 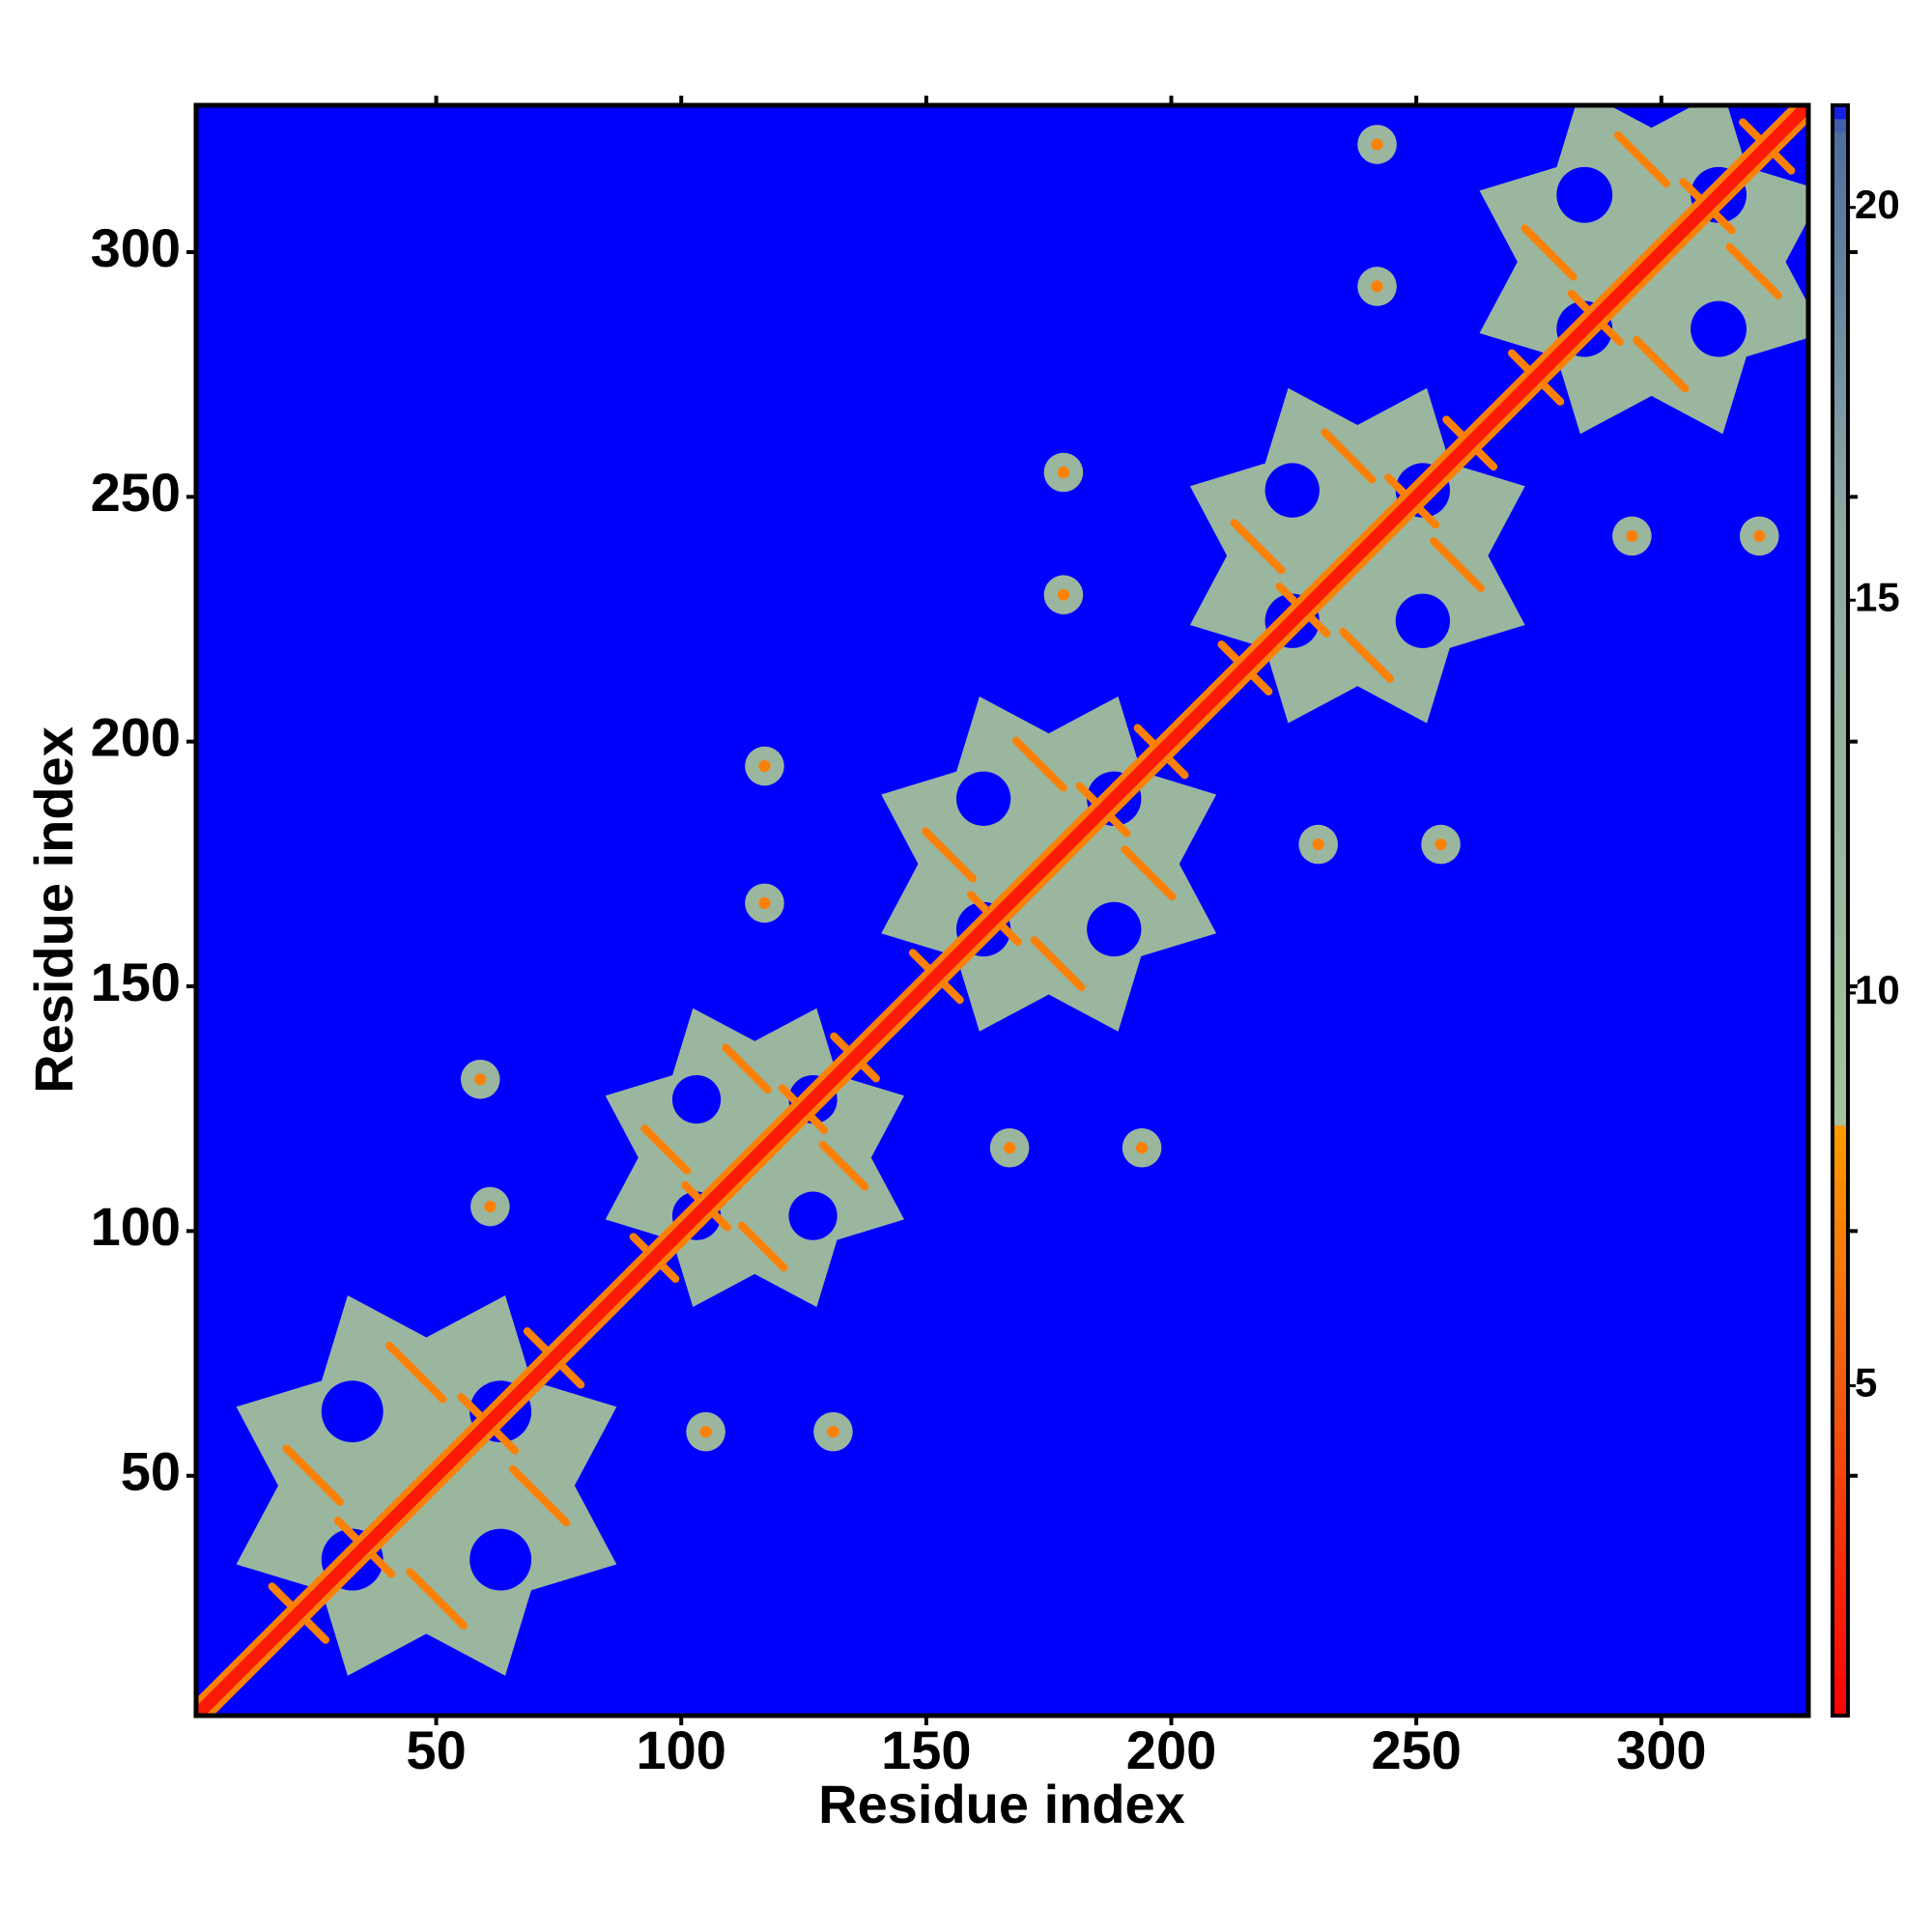 What do you see at coordinates (1002, 1804) in the screenshot?
I see `x-axis-title: Residue index` at bounding box center [1002, 1804].